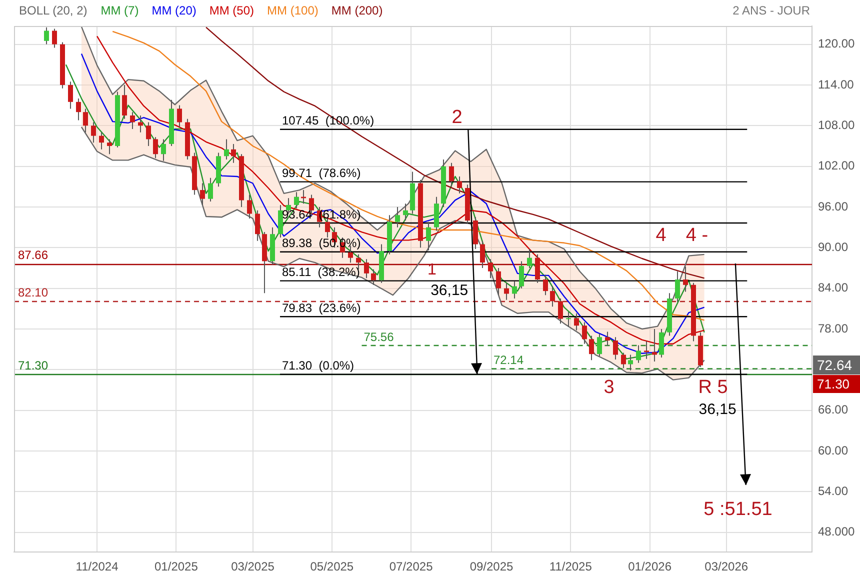 The image size is (860, 580). What do you see at coordinates (661, 235) in the screenshot?
I see `annotation: 4` at bounding box center [661, 235].